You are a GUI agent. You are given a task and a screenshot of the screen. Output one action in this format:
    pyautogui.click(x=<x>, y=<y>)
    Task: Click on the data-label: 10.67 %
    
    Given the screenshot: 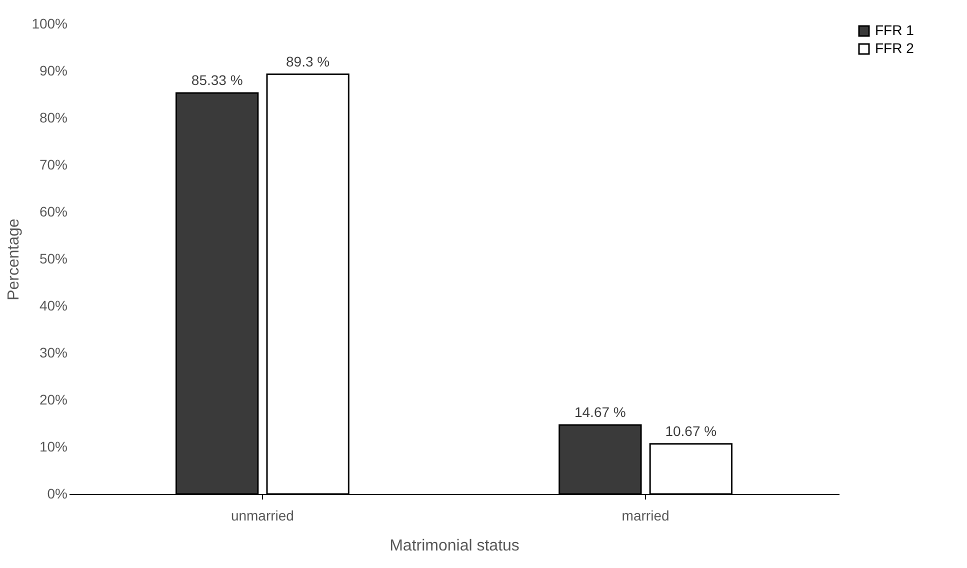 What is the action you would take?
    pyautogui.click(x=691, y=430)
    